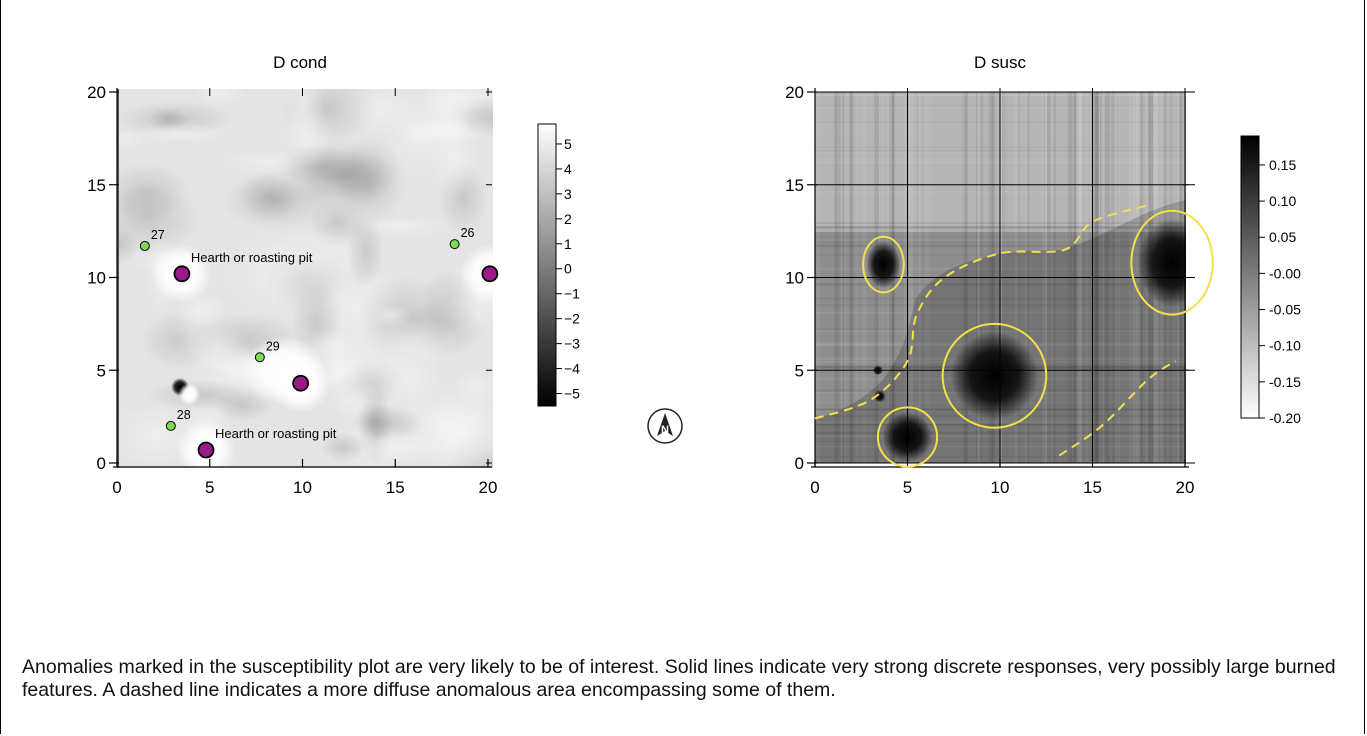  Describe the element at coordinates (568, 194) in the screenshot. I see `colorbar-tick-label: 3` at that location.